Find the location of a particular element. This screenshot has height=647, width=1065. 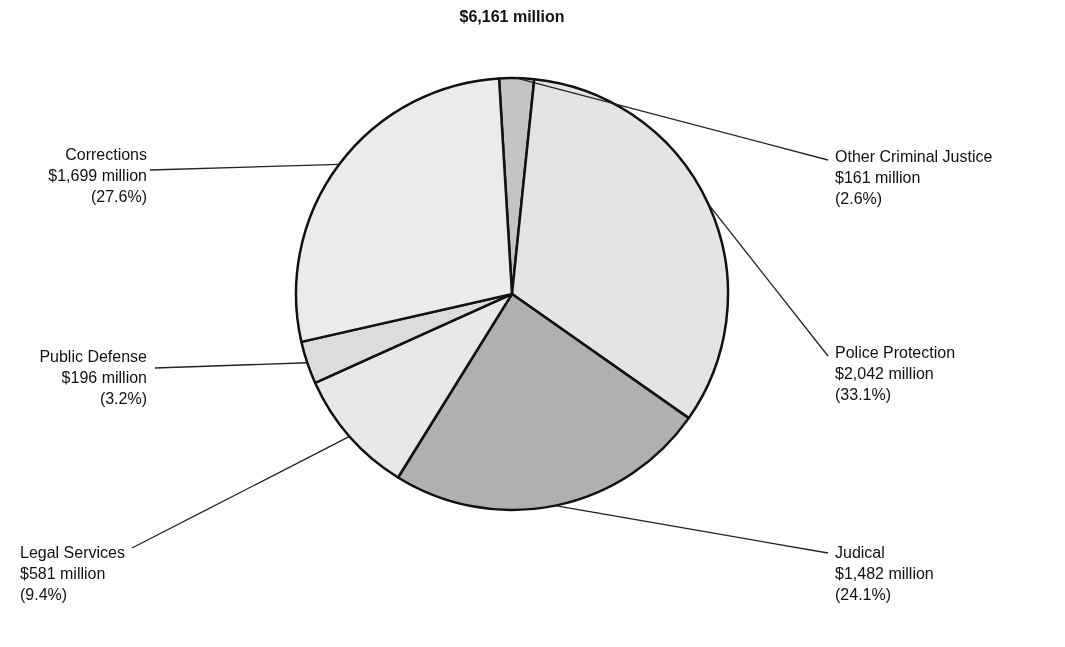

data-label: $1,482 million (24.1%) is located at coordinates (884, 584).